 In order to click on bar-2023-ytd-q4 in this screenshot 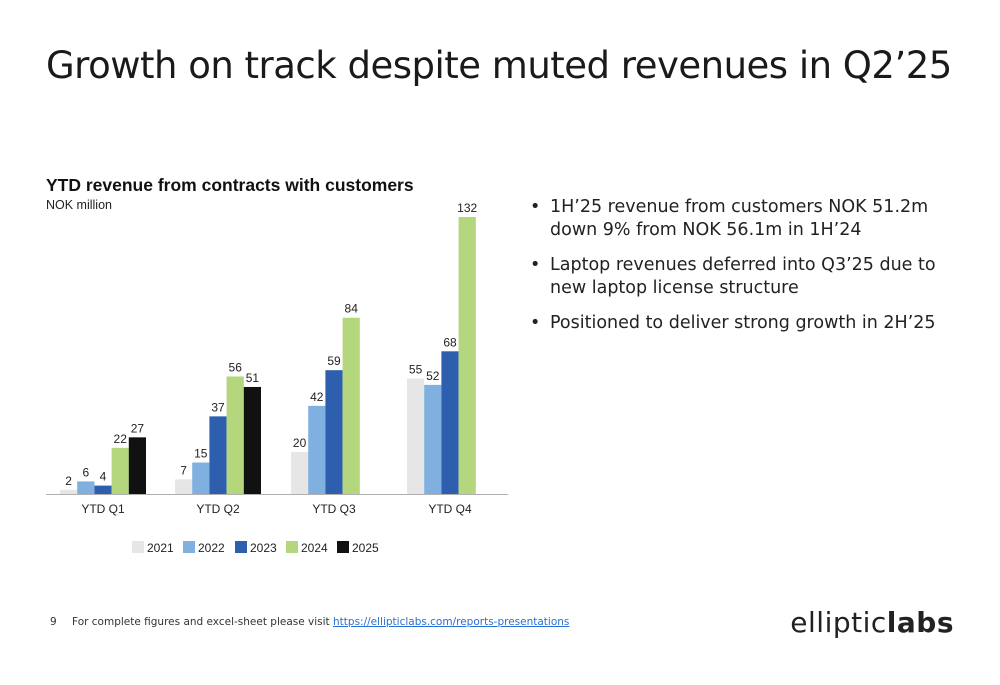, I will do `click(450, 422)`.